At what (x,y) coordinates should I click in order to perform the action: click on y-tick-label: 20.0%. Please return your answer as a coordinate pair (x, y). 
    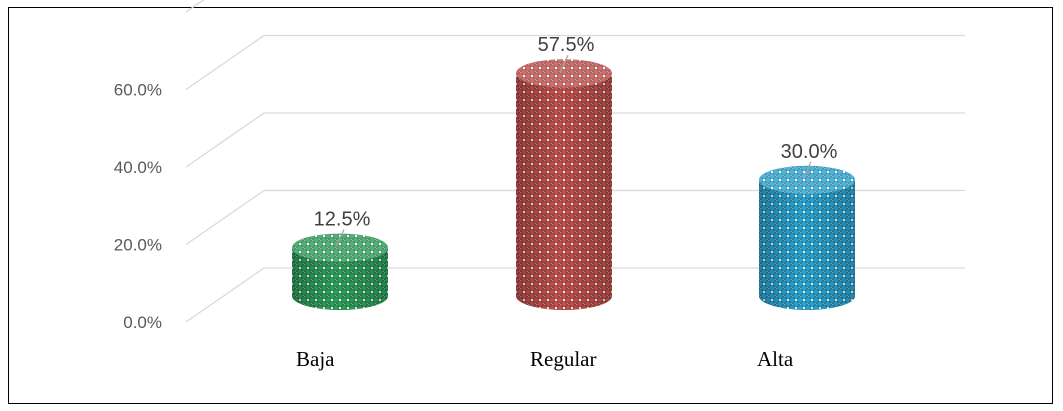
    Looking at the image, I should click on (138, 245).